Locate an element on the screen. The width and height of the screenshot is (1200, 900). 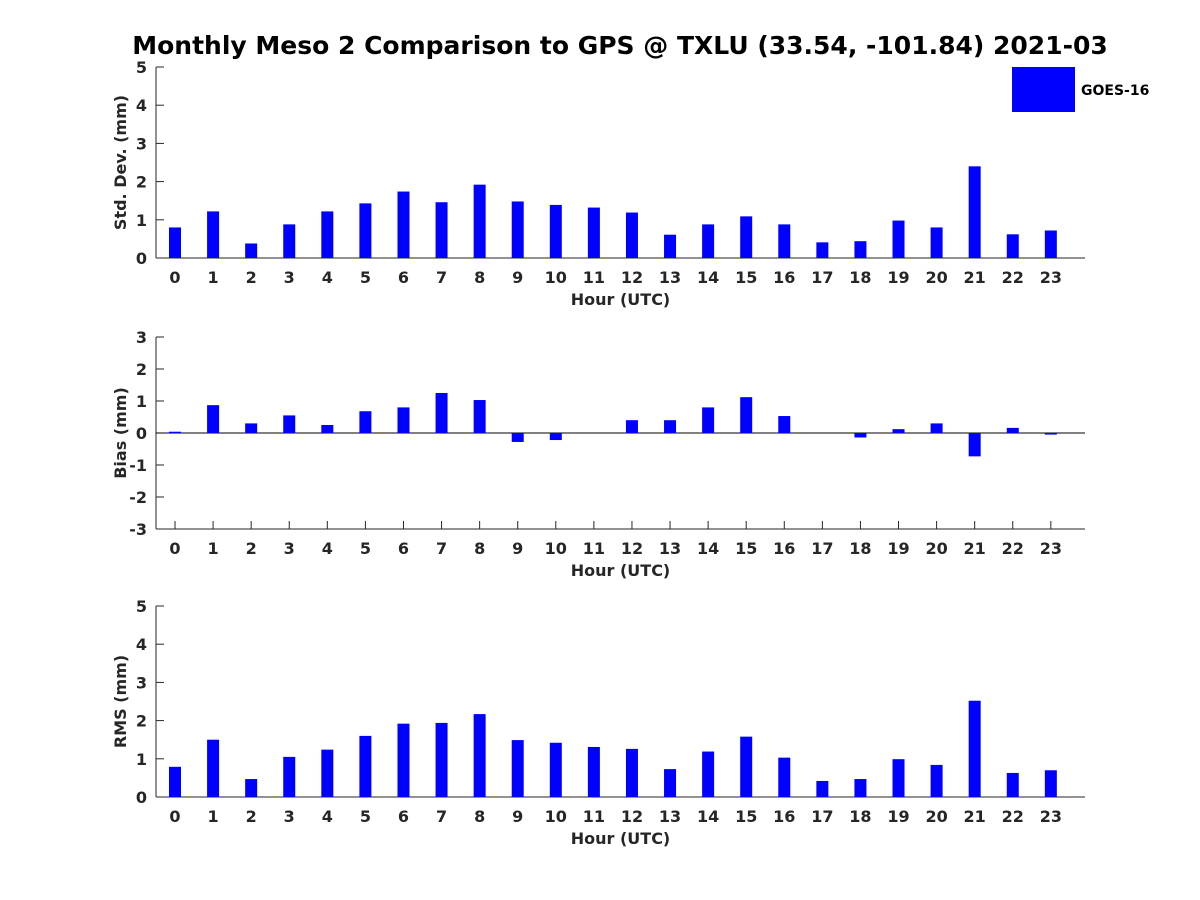
bias-x-tick-label: 16 is located at coordinates (784, 548).